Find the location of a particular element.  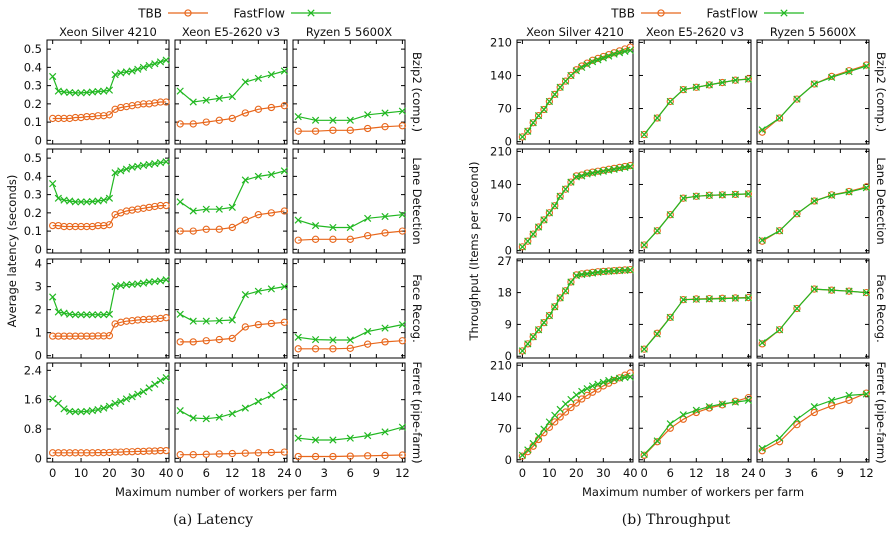

column-title: Ryzen 5 5600X is located at coordinates (813, 32).